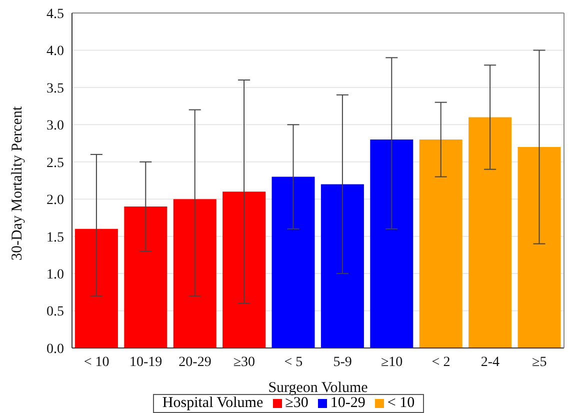 The height and width of the screenshot is (413, 569). Describe the element at coordinates (55, 312) in the screenshot. I see `y-tick-label: 0.5` at that location.